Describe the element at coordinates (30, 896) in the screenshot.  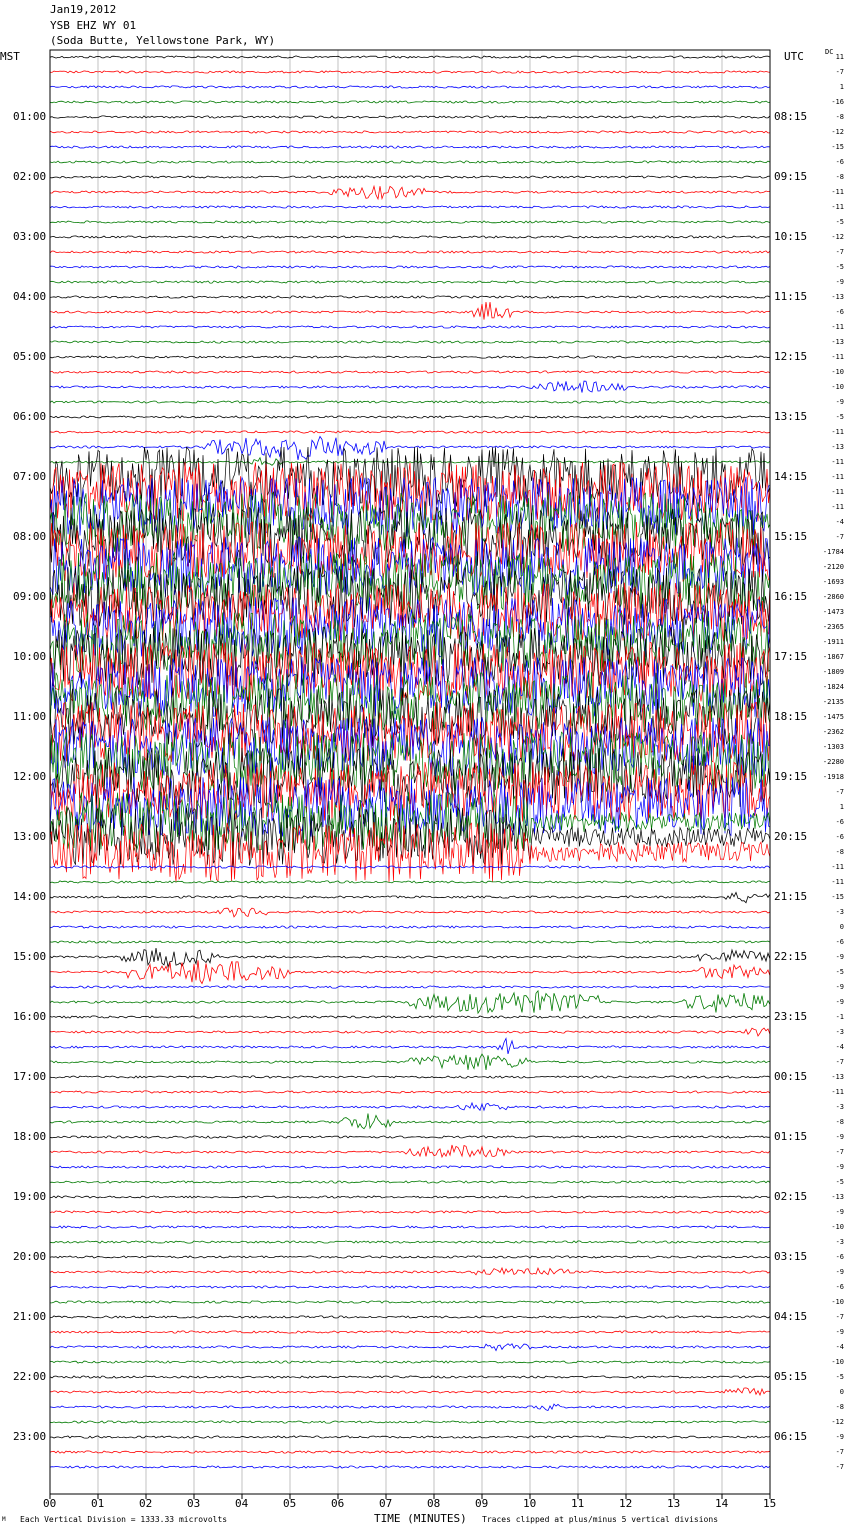
I see `mst-hour-label: 14:00` at that location.